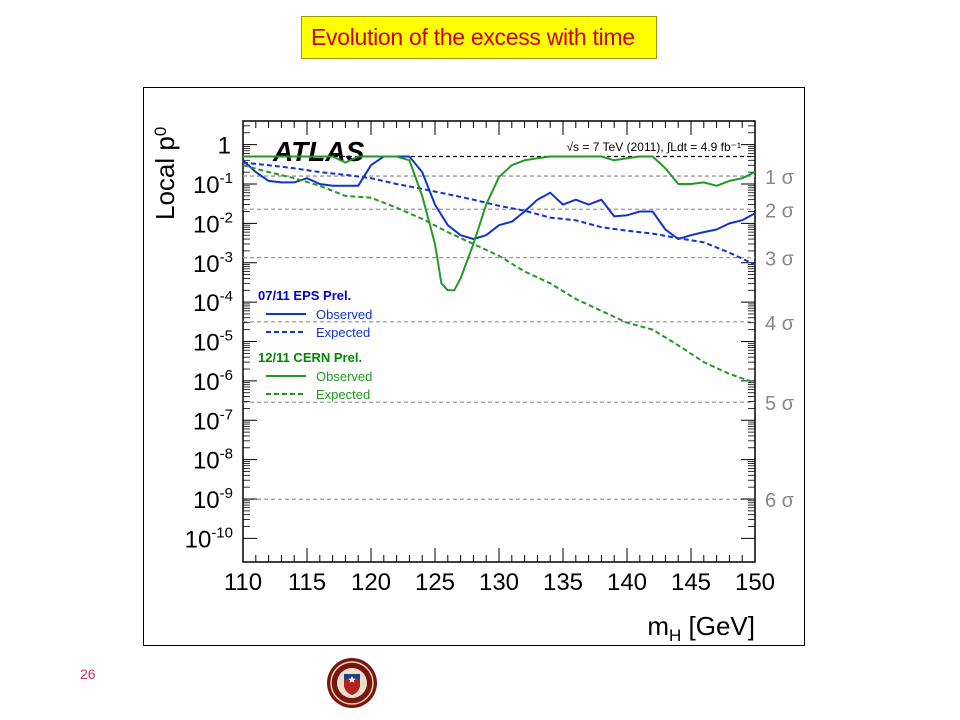  Describe the element at coordinates (213, 223) in the screenshot. I see `y-tick-label: 10⁻²` at that location.